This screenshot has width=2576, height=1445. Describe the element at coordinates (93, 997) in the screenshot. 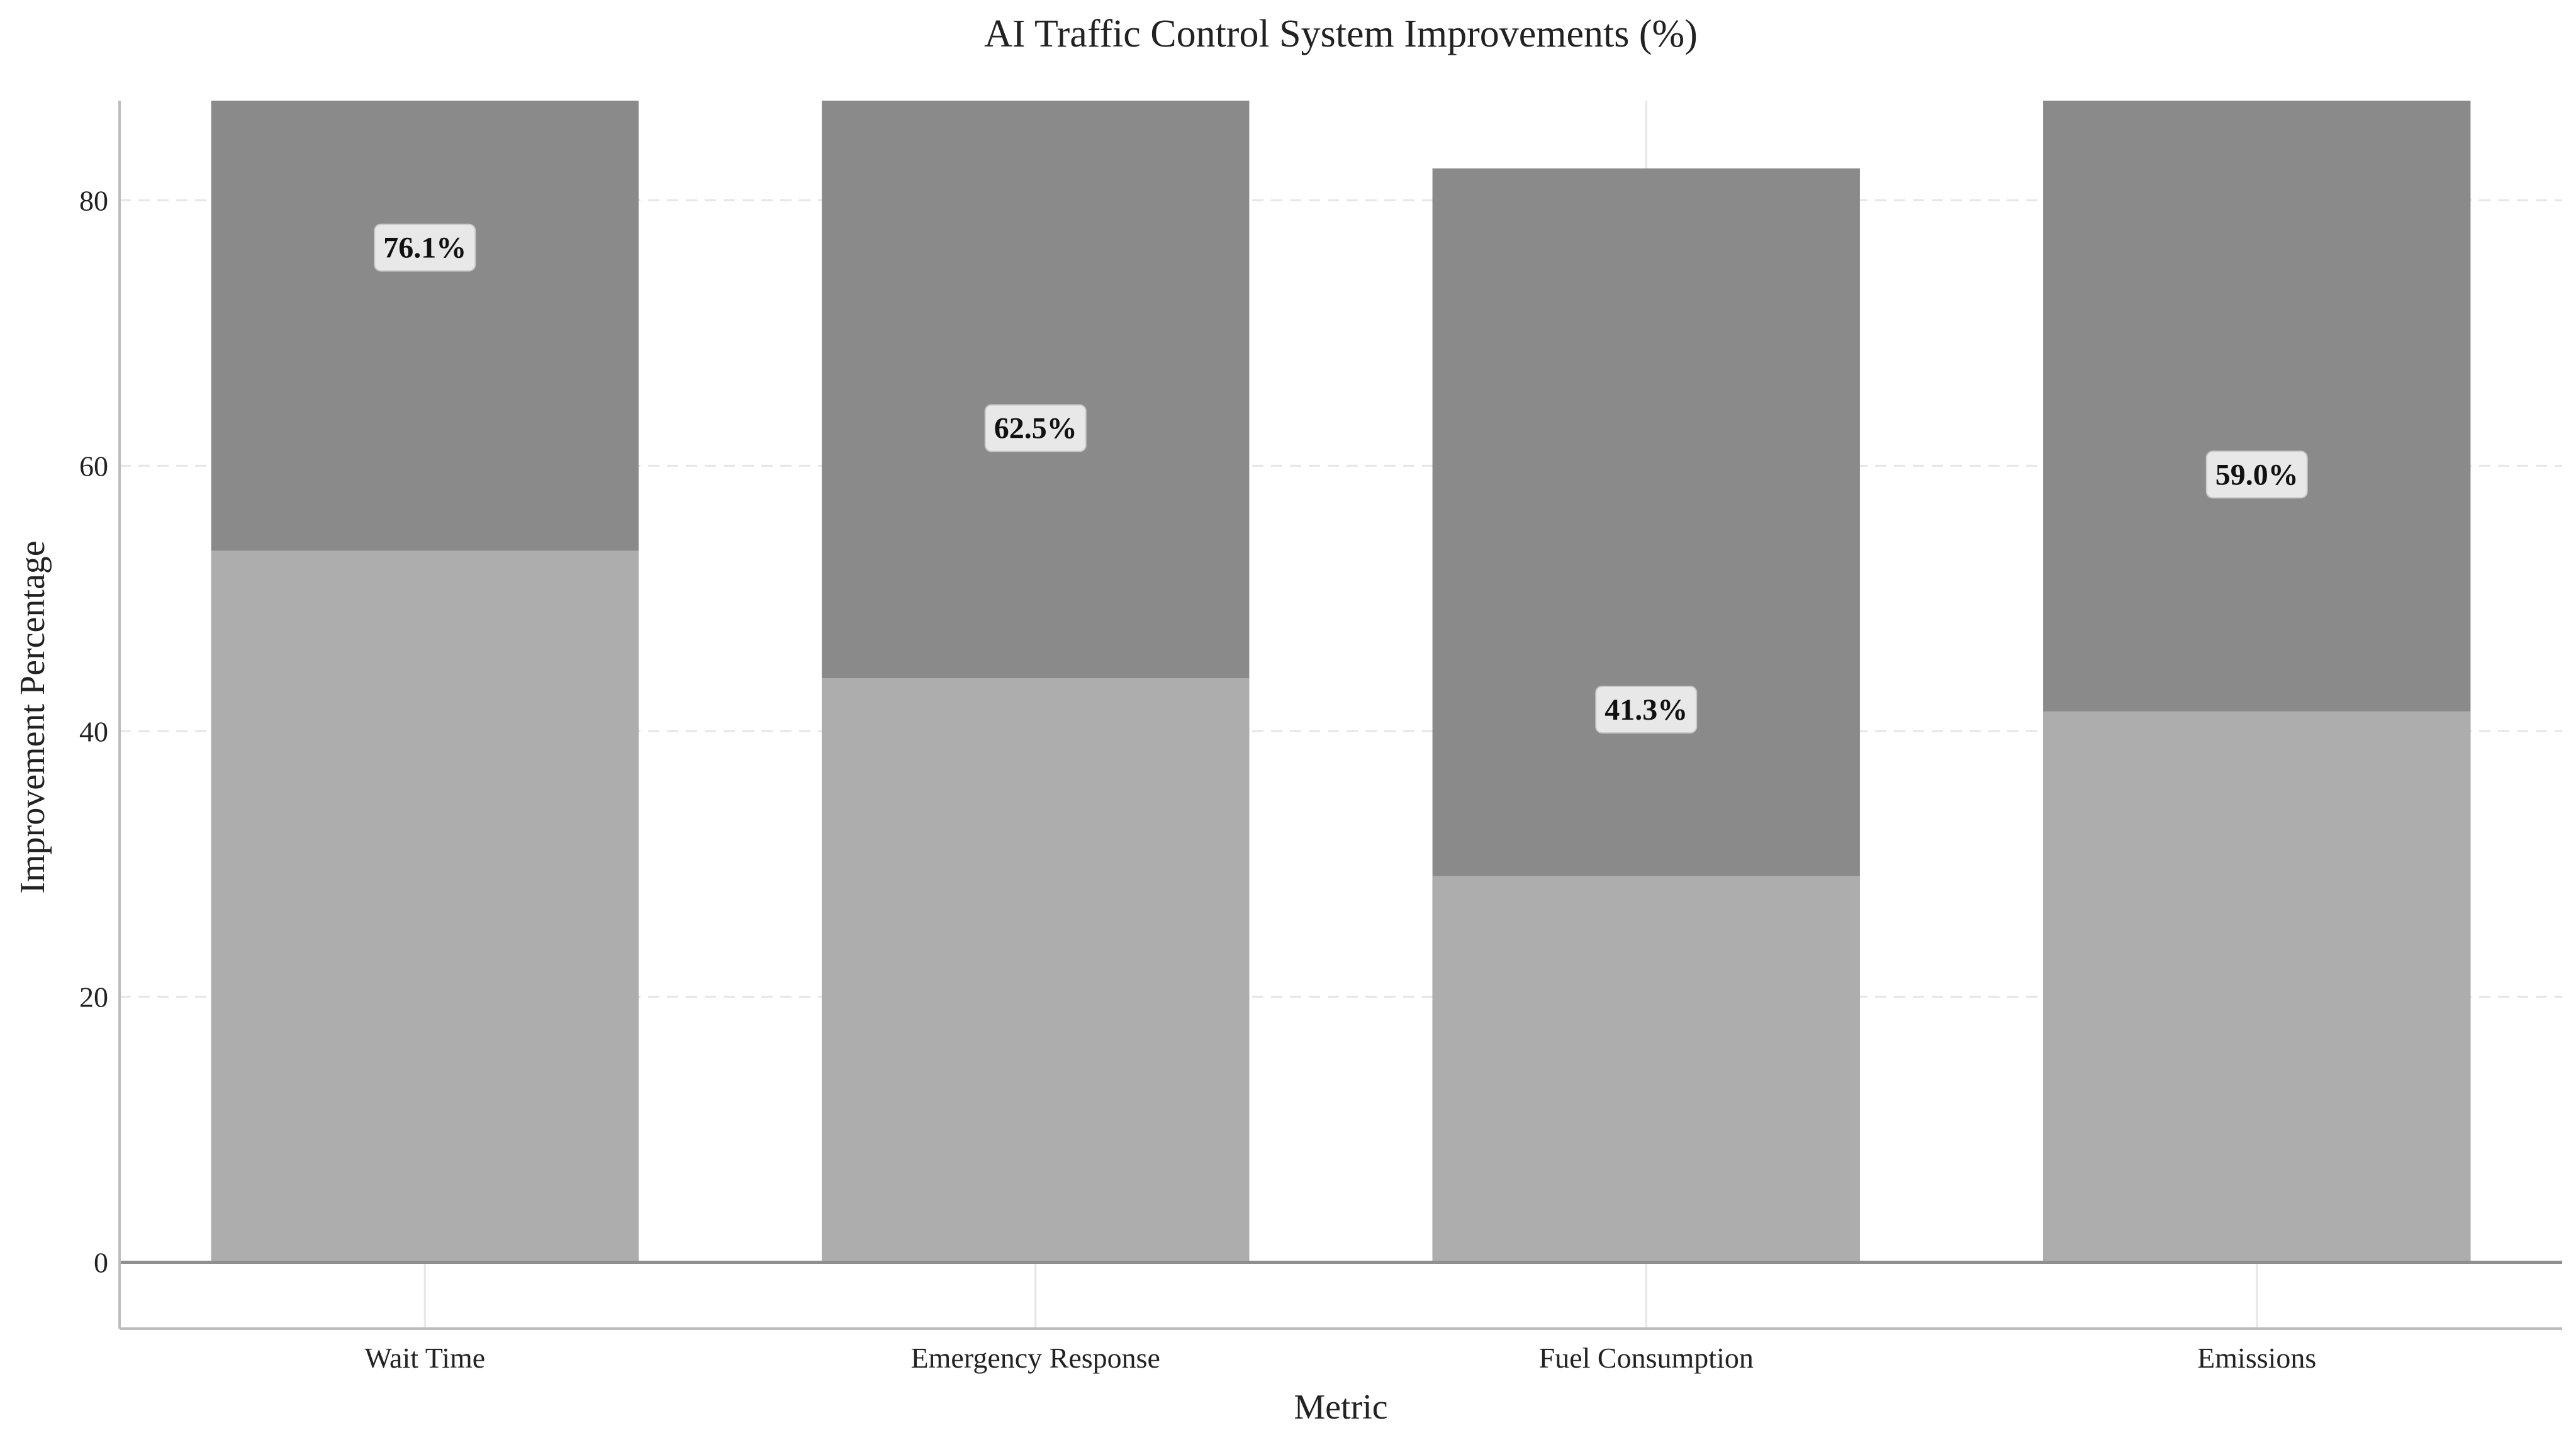

I see `y-tick-label: 20` at that location.